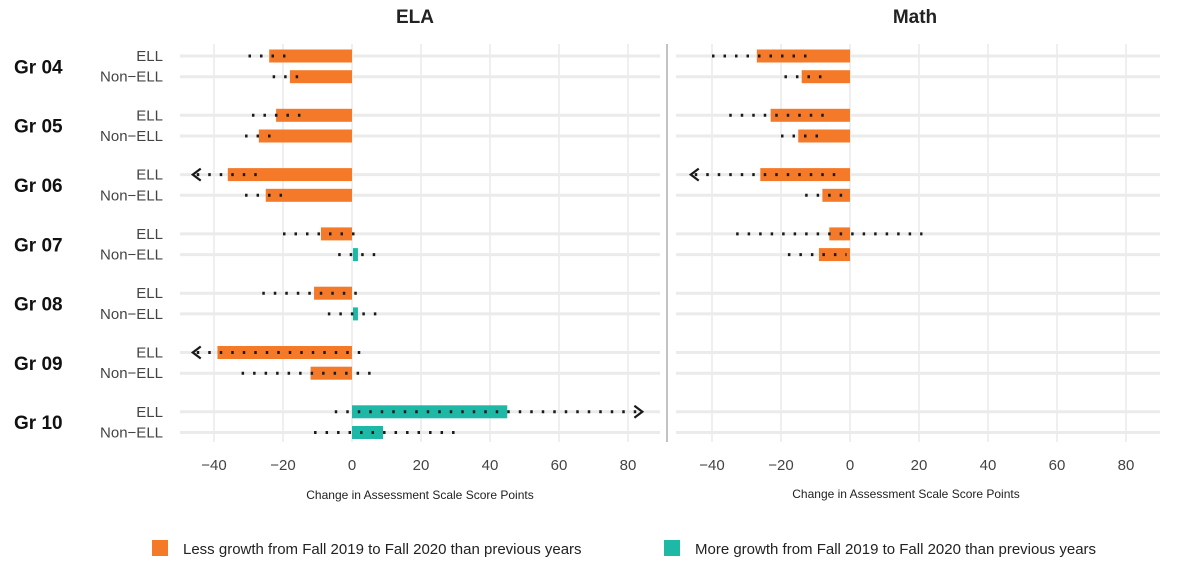  What do you see at coordinates (355, 255) in the screenshot?
I see `ela-gr-07-non-ell-bar` at bounding box center [355, 255].